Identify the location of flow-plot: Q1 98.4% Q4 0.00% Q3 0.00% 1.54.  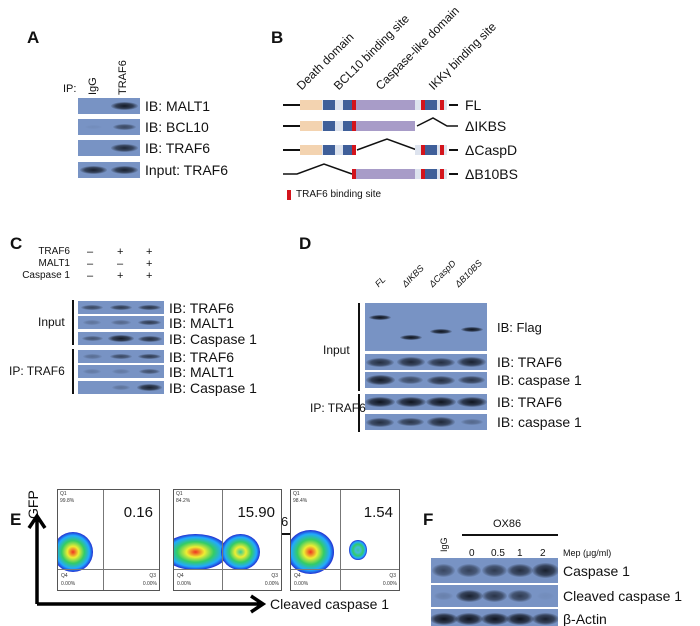
(345, 540).